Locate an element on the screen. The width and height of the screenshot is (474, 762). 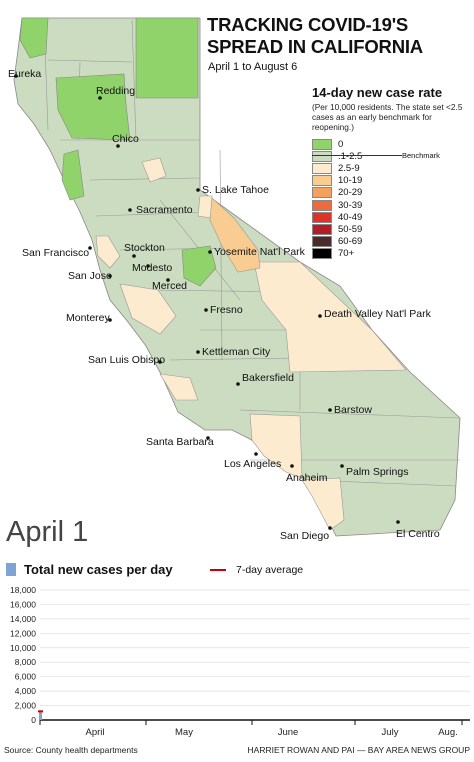
legend-item-label: 10-19 is located at coordinates (350, 181).